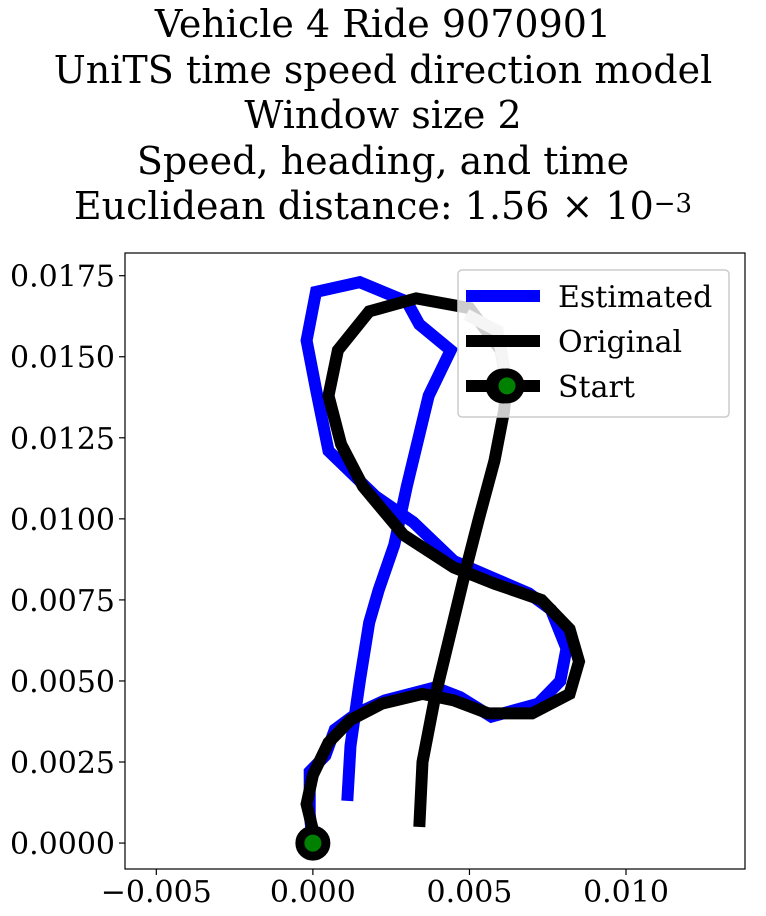 Image resolution: width=766 pixels, height=916 pixels. What do you see at coordinates (629, 206) in the screenshot?
I see `title-distance-base: 10` at bounding box center [629, 206].